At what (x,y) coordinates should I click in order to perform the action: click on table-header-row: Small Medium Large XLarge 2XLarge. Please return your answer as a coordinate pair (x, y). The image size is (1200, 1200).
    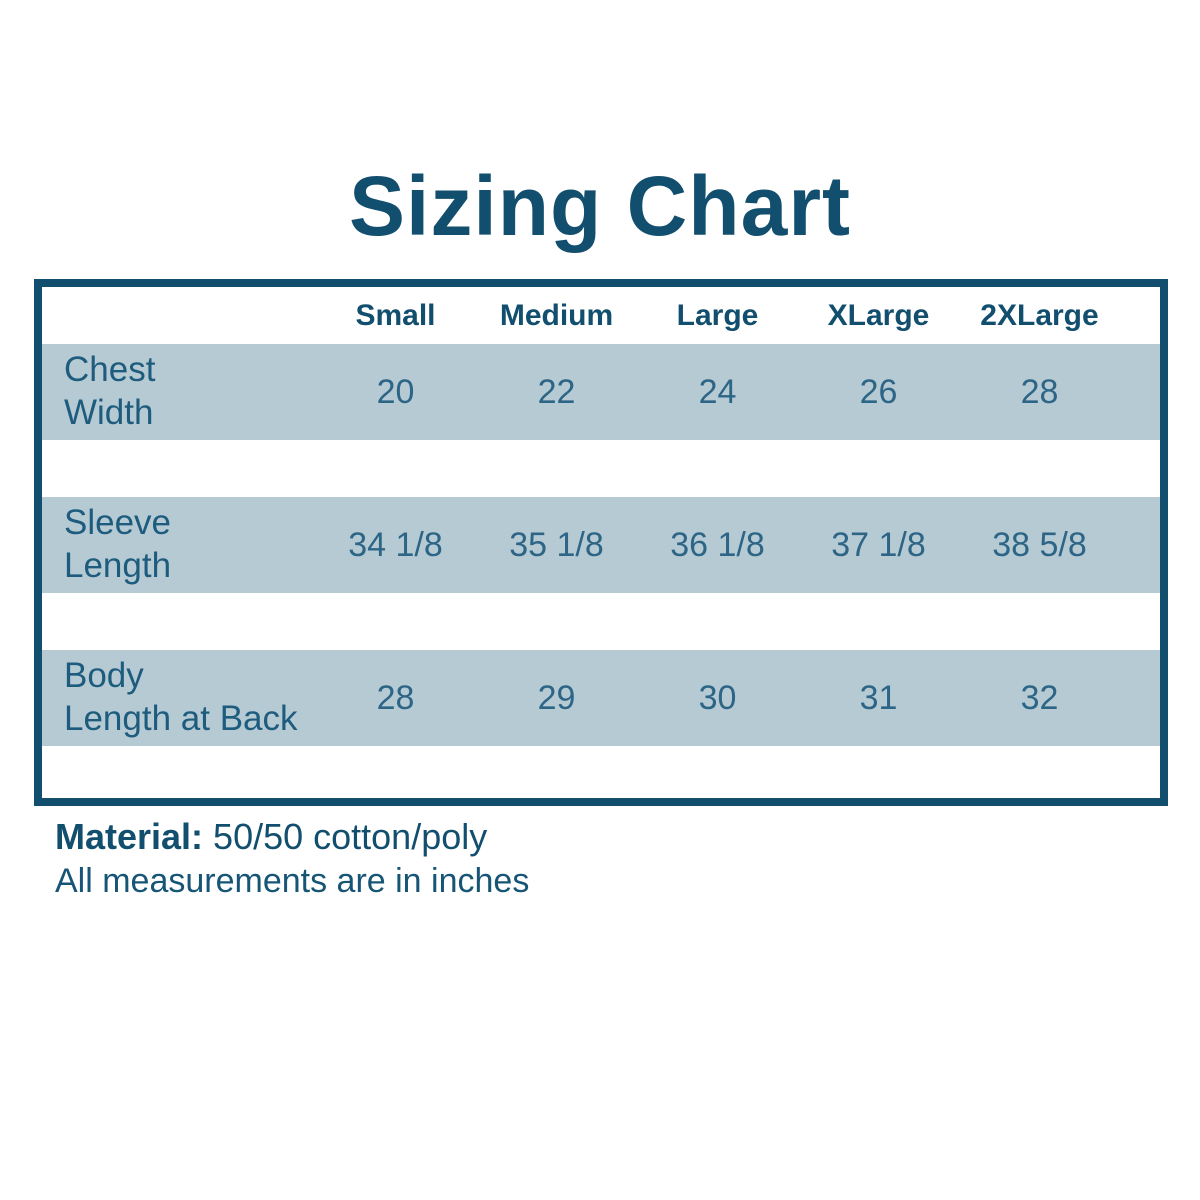
    Looking at the image, I should click on (601, 315).